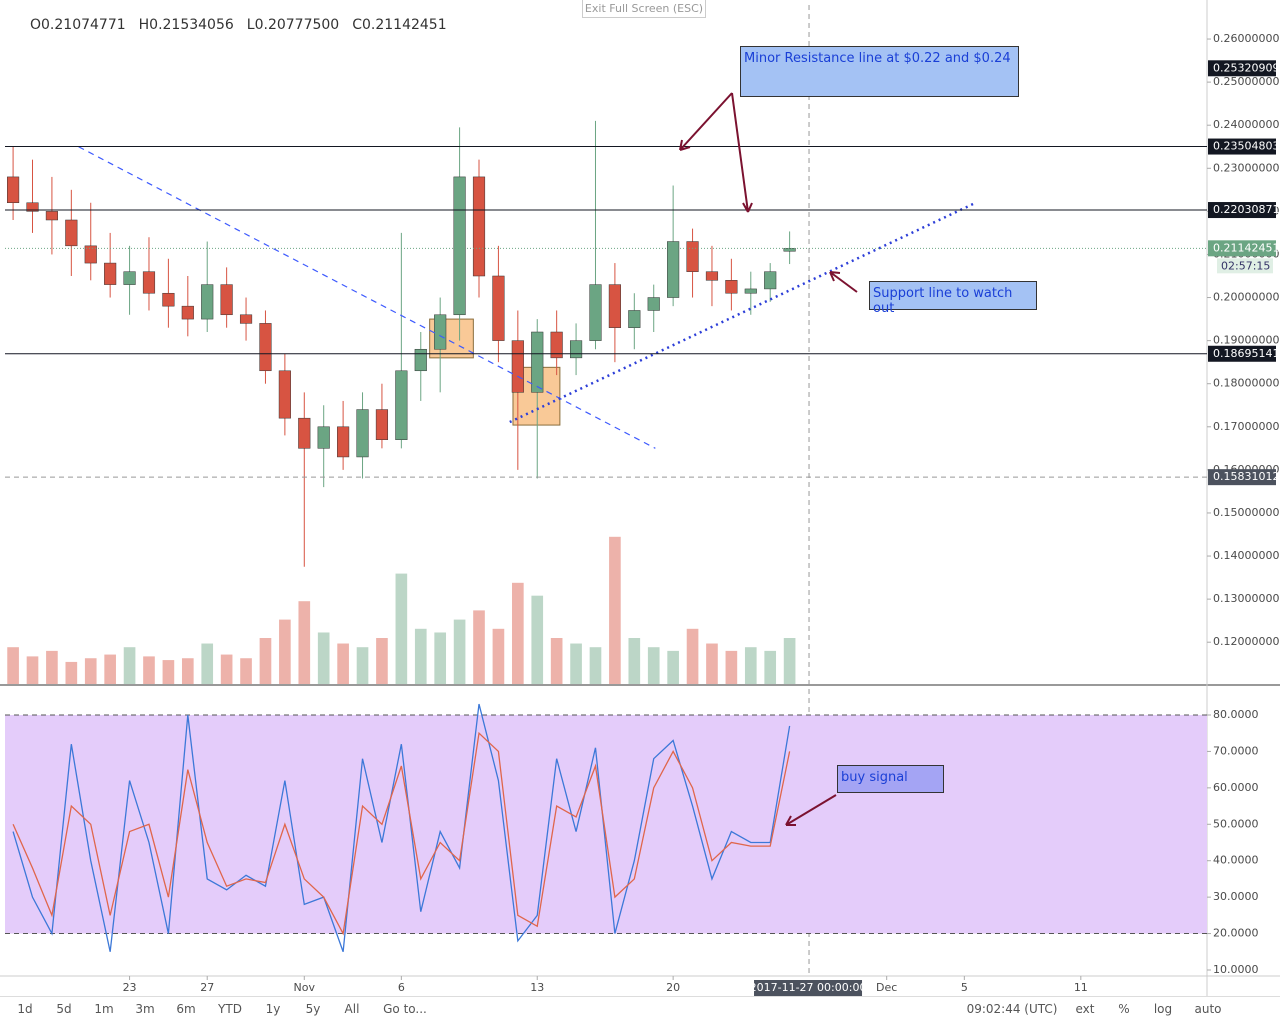 The image size is (1280, 1024). Describe the element at coordinates (401, 987) in the screenshot. I see `x-tick-label: 6` at that location.